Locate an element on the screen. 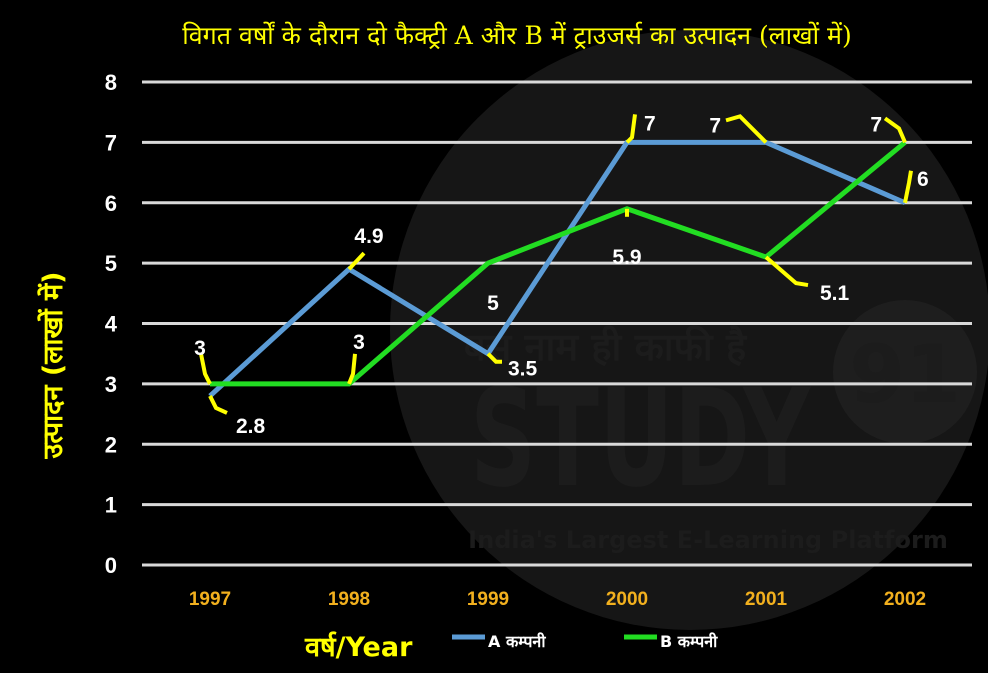 The height and width of the screenshot is (673, 988). x-axis-label: वर्ष/Year is located at coordinates (358, 647).